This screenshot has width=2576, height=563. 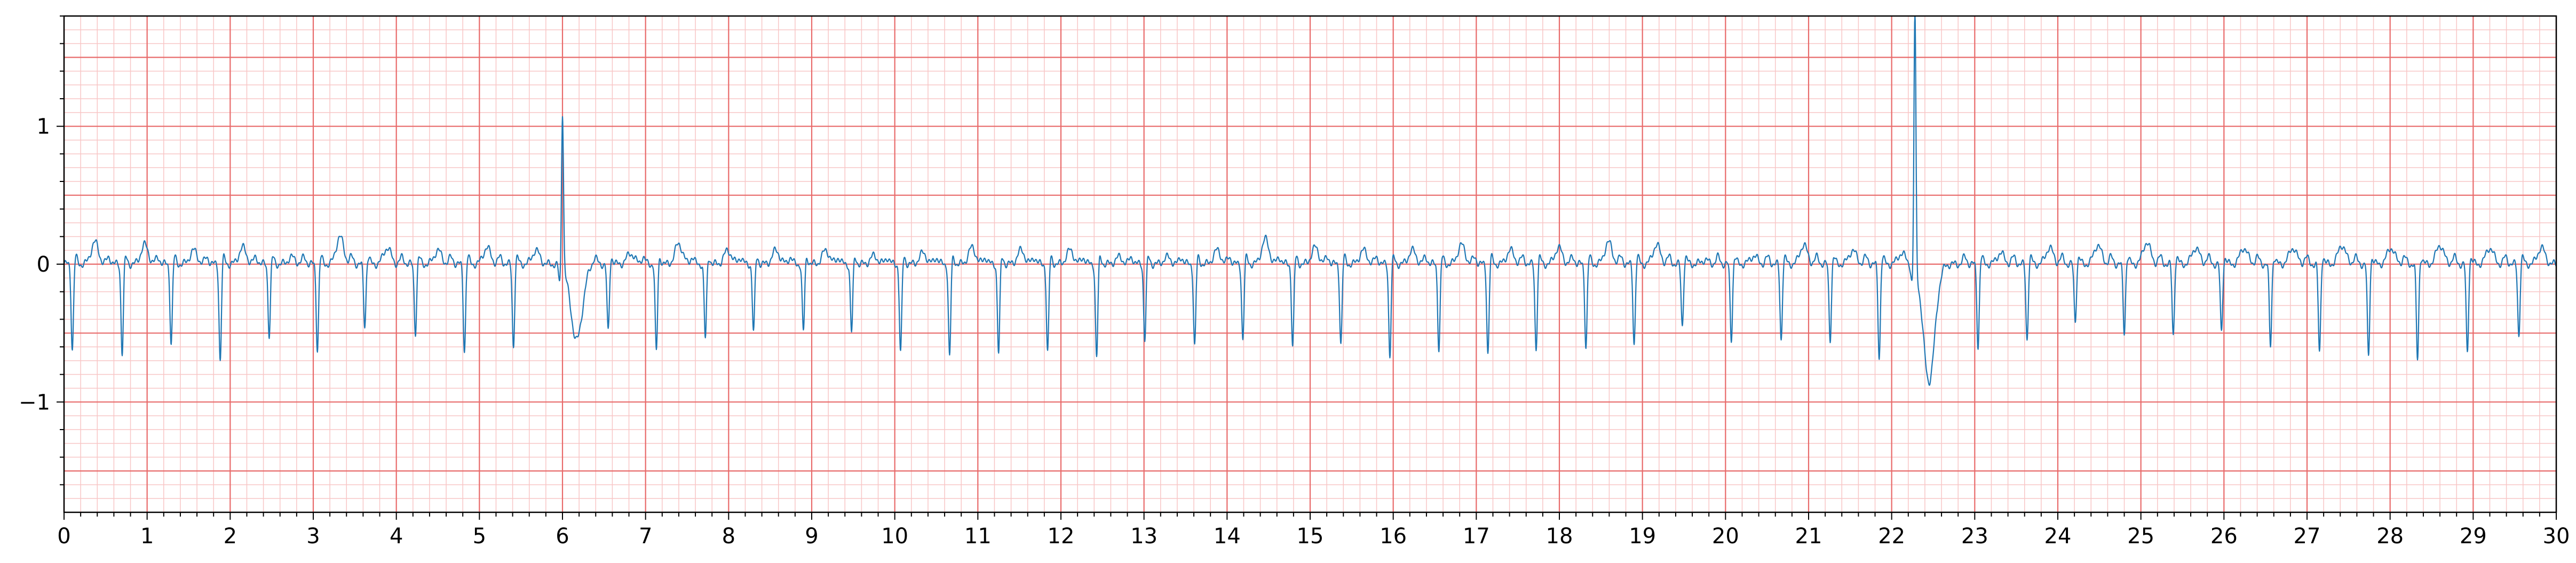 What do you see at coordinates (645, 536) in the screenshot?
I see `x-tick-label: 7` at bounding box center [645, 536].